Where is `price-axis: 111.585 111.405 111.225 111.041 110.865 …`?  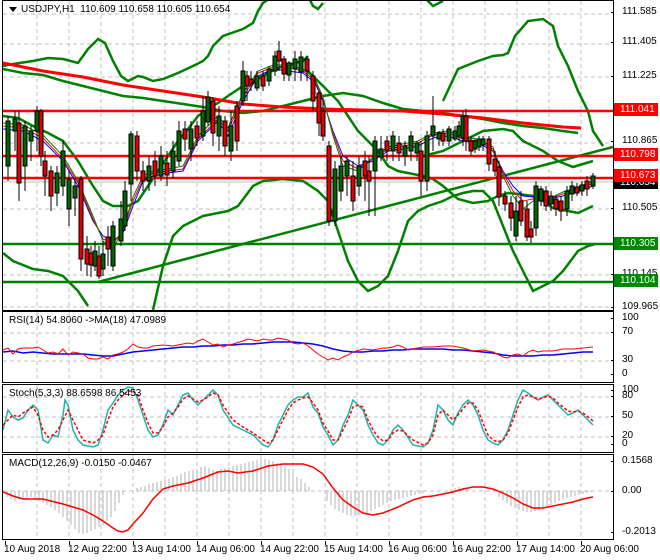 price-axis: 111.585 111.405 111.225 111.041 110.865 … is located at coordinates (635, 156).